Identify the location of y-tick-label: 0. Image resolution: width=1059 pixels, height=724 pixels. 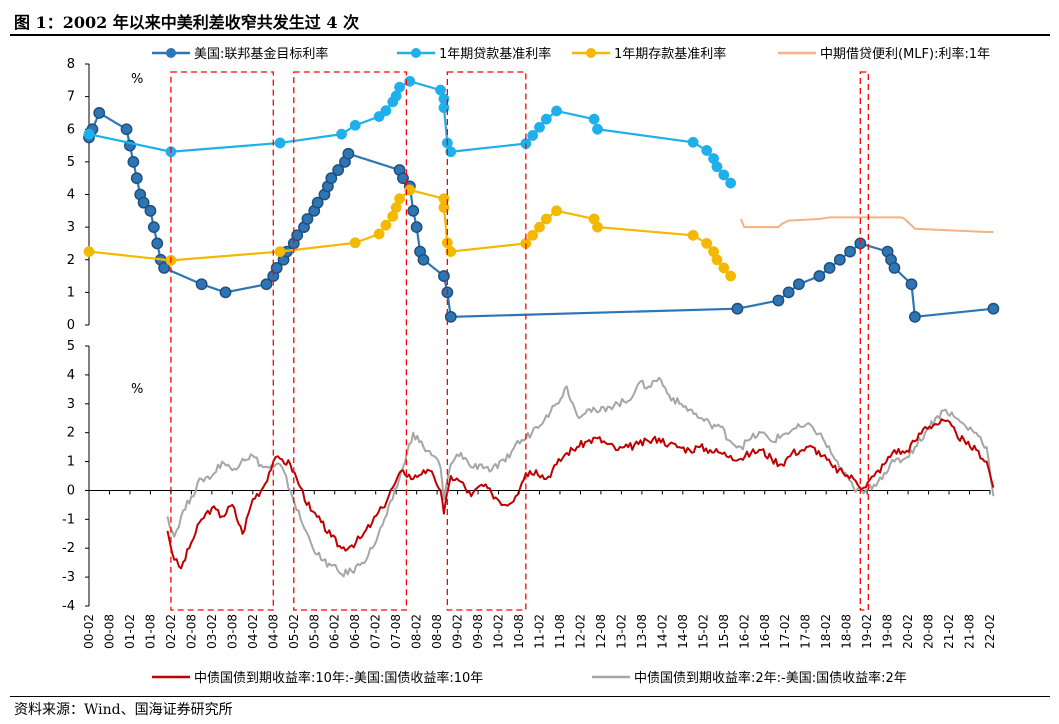
(71, 325).